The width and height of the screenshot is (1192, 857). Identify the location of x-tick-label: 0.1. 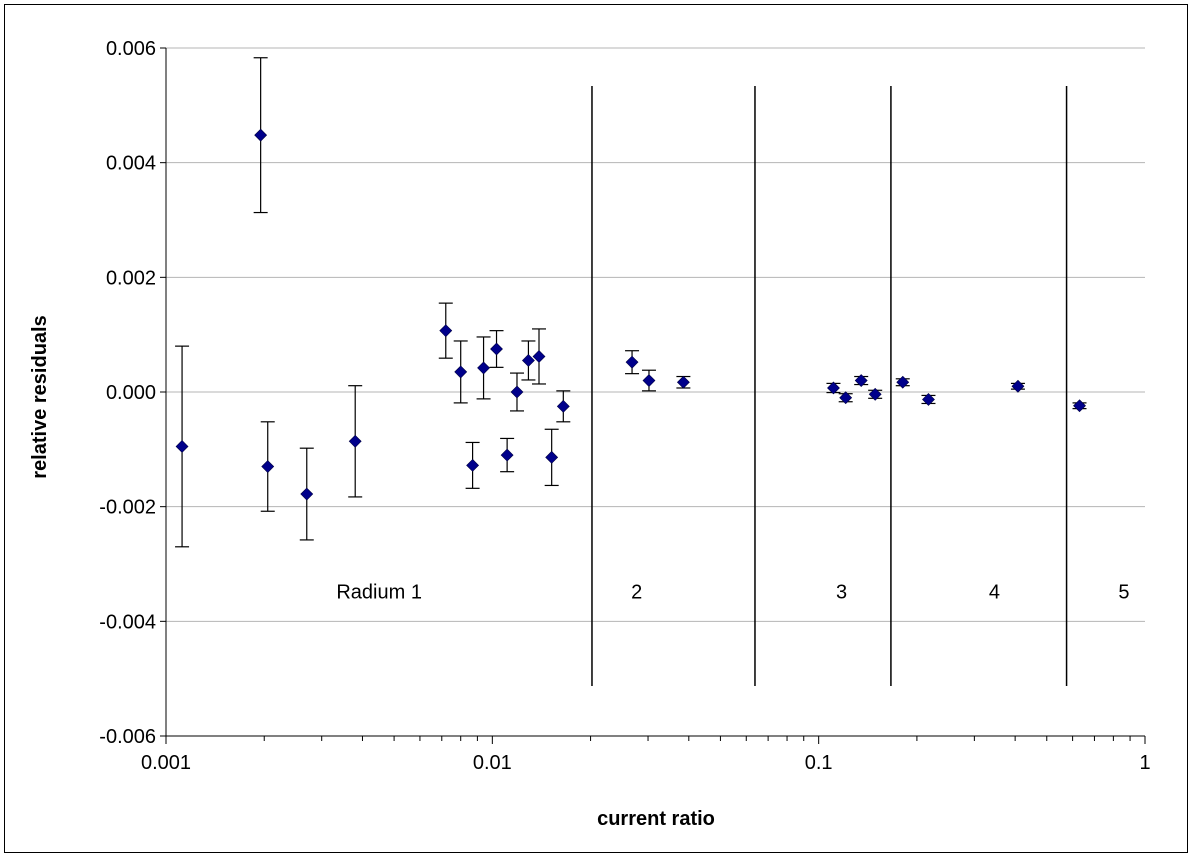
(819, 763).